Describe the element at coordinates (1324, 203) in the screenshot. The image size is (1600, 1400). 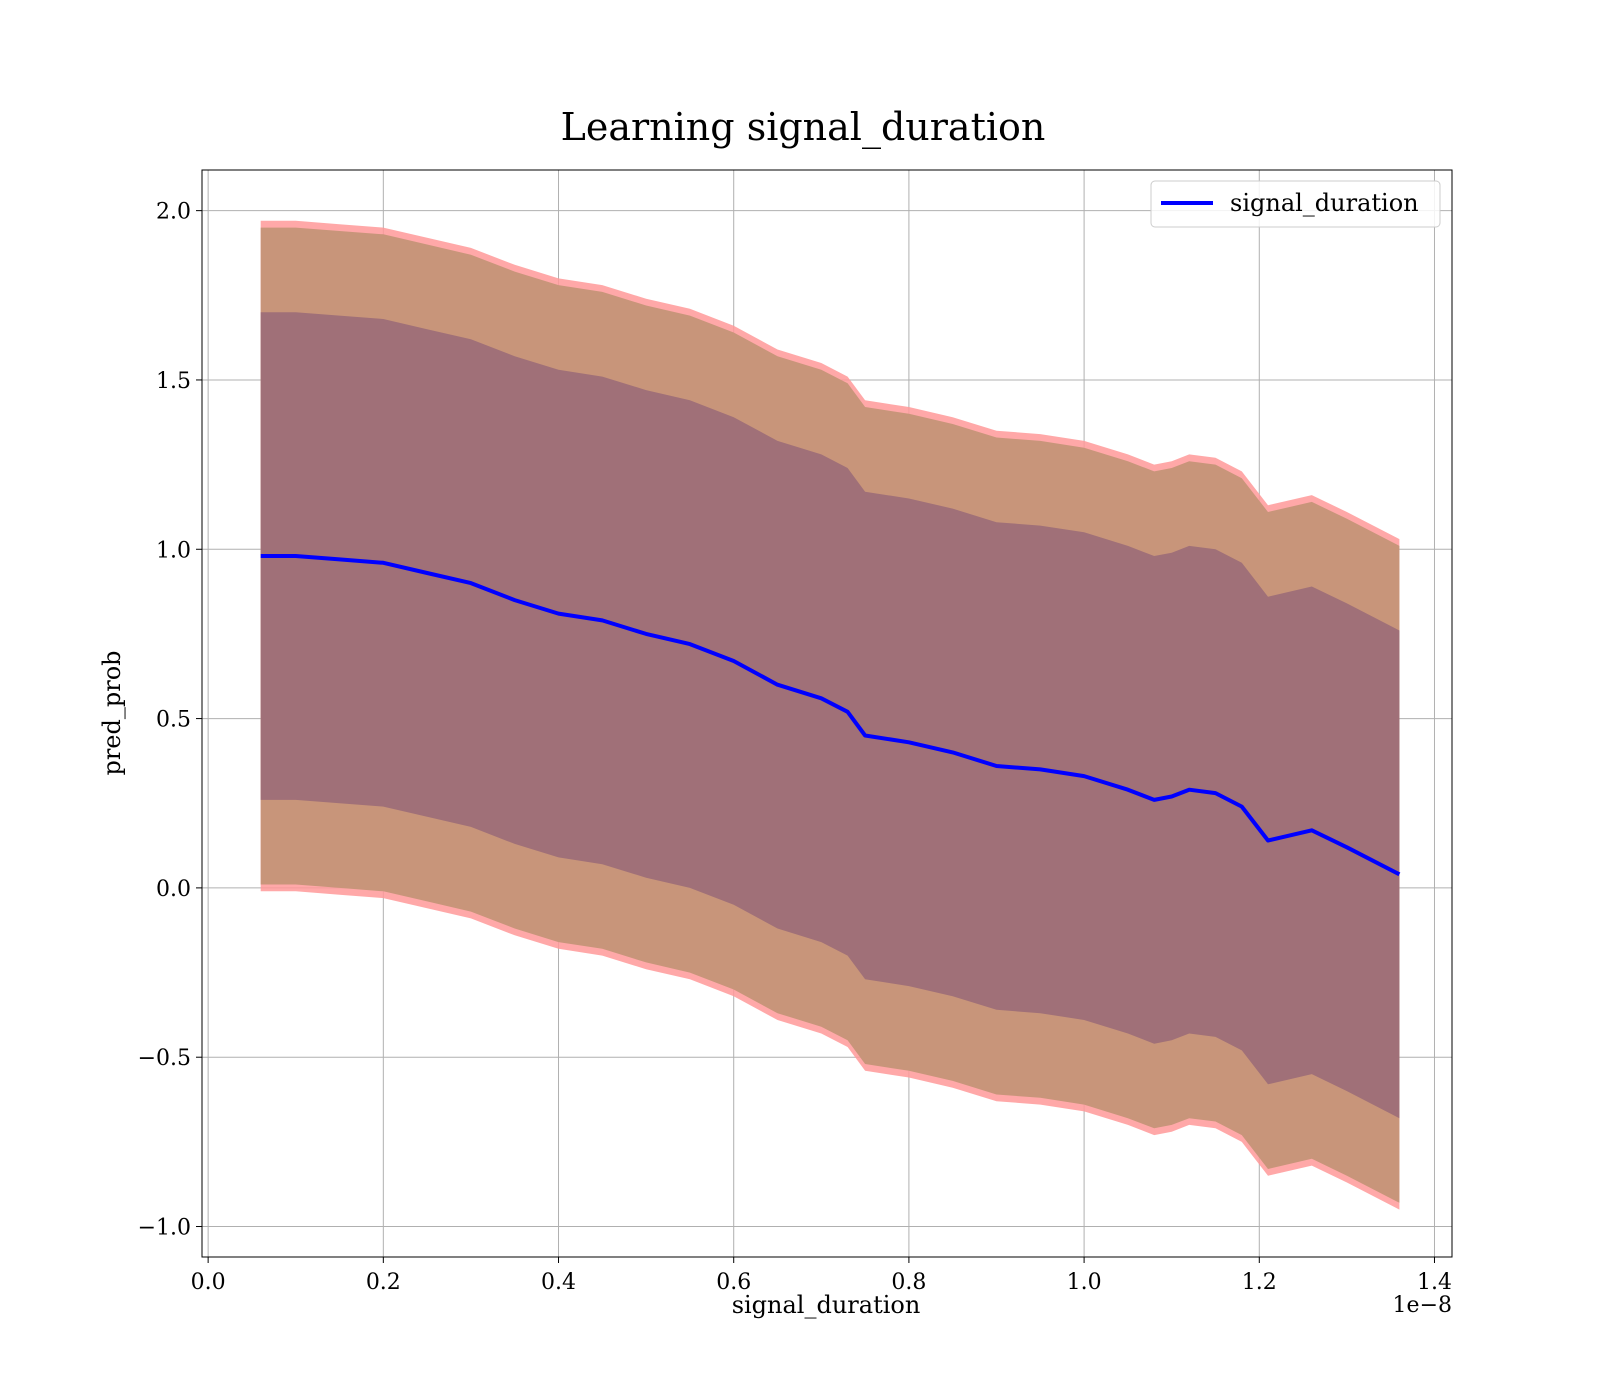
I see `legend-label: signal_duration` at that location.